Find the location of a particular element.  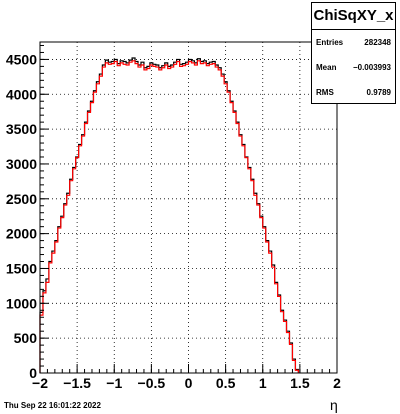

mean-label: Mean is located at coordinates (326, 67).